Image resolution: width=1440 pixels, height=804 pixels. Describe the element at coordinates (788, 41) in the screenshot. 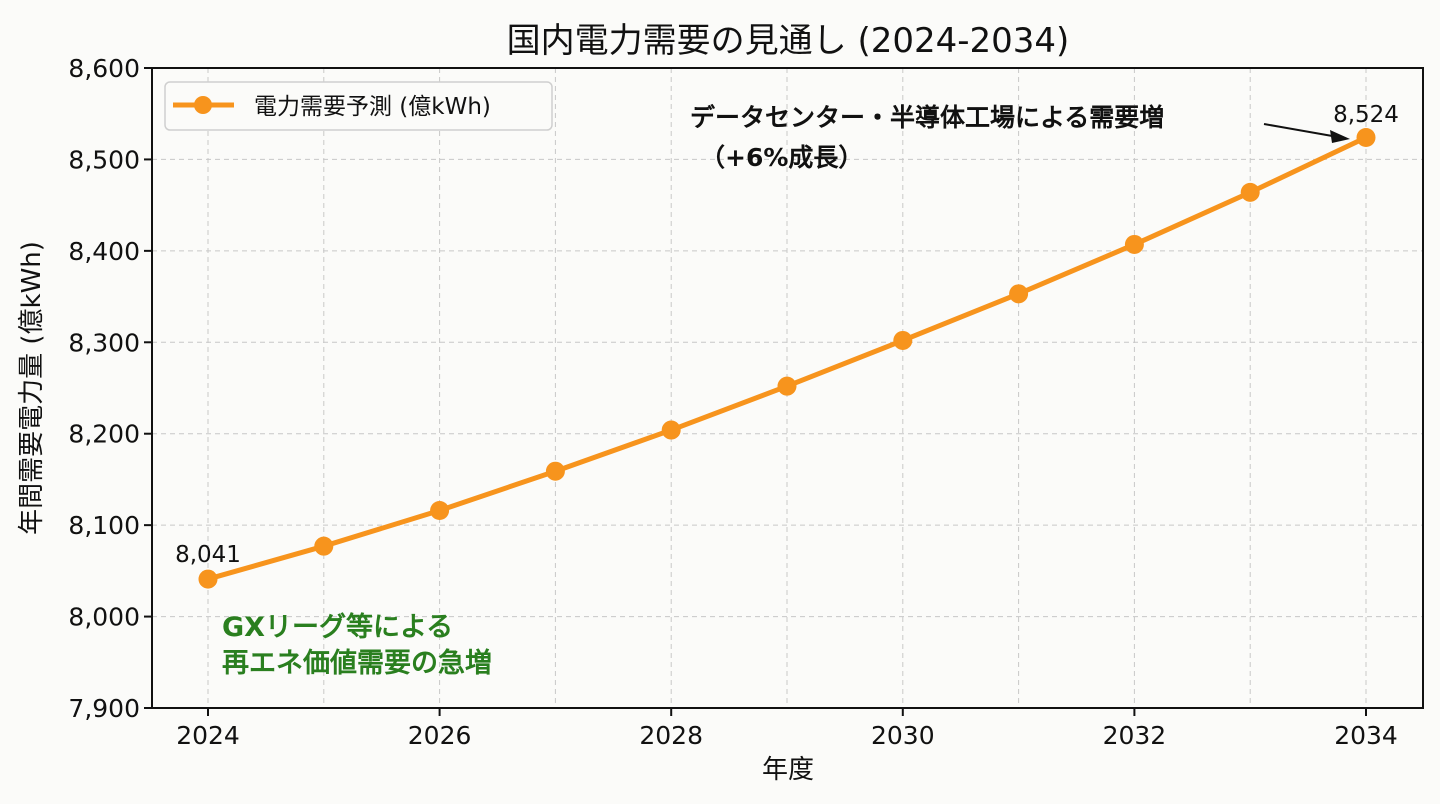

I see `chart-title: 国内電力需要の見通し (2024-2034)` at that location.